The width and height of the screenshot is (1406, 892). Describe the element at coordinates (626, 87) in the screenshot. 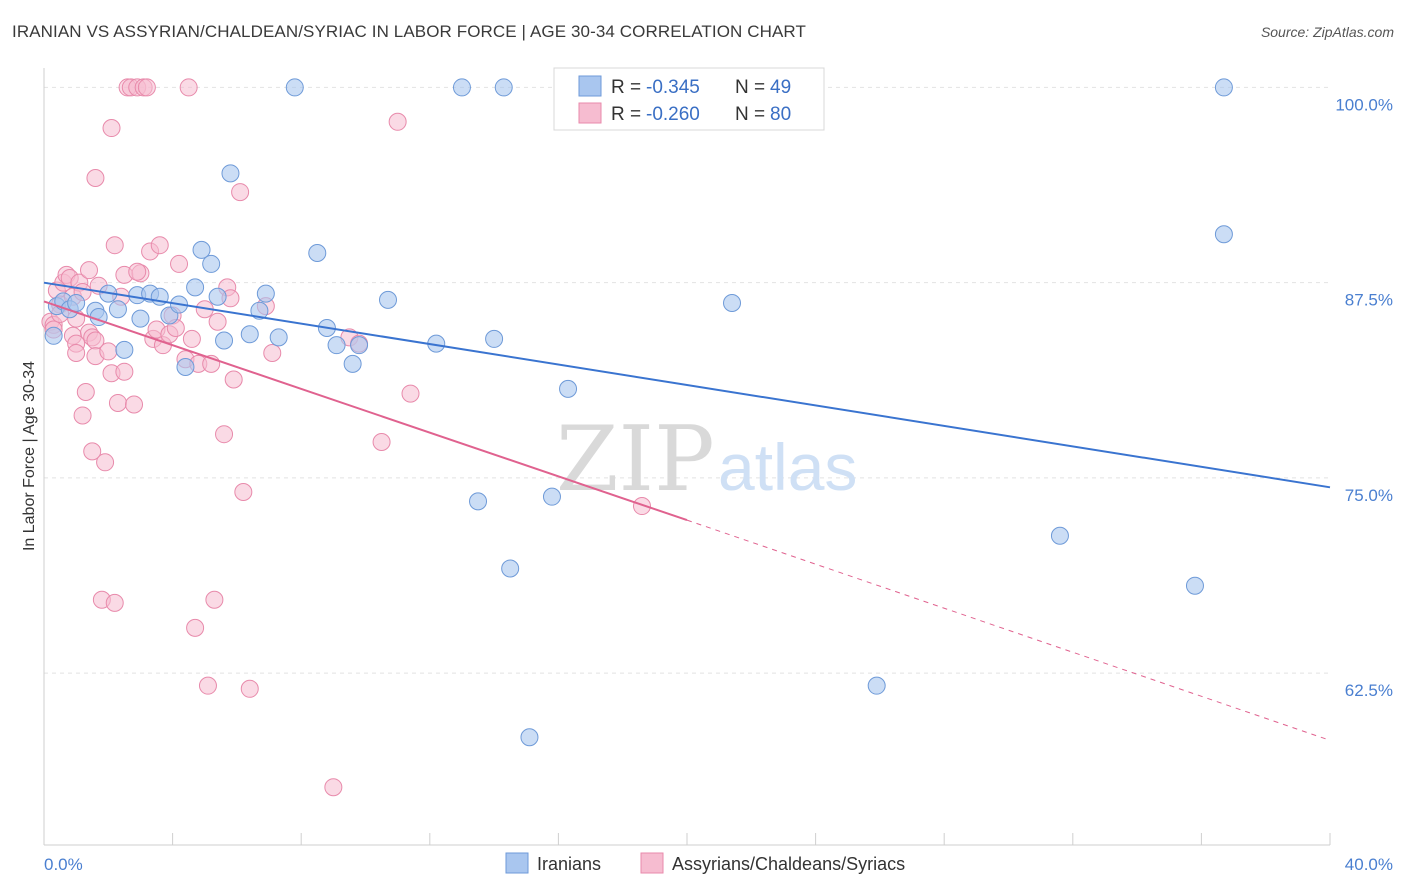

I see `stats-legend-r-label-1: R =` at that location.